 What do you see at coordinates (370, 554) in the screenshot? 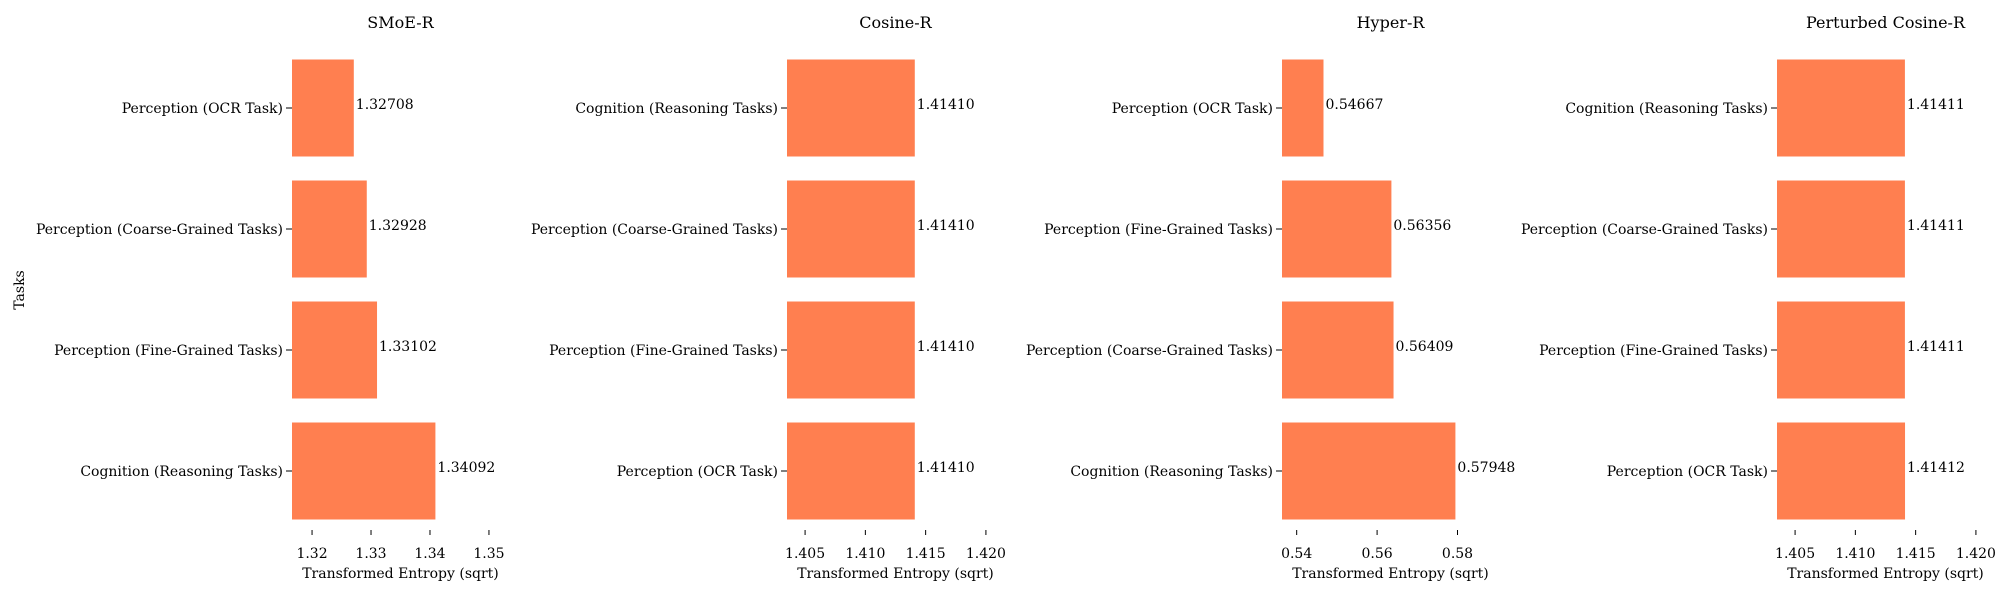
I see `x-tick-label: 1.33` at bounding box center [370, 554].